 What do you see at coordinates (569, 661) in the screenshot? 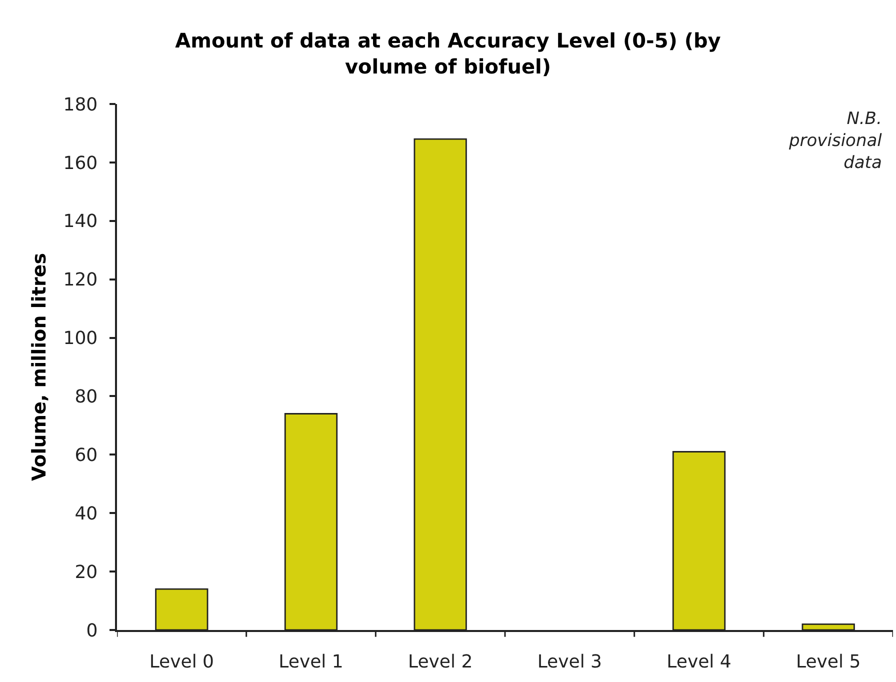
I see `x-tick-label: Level 3` at bounding box center [569, 661].